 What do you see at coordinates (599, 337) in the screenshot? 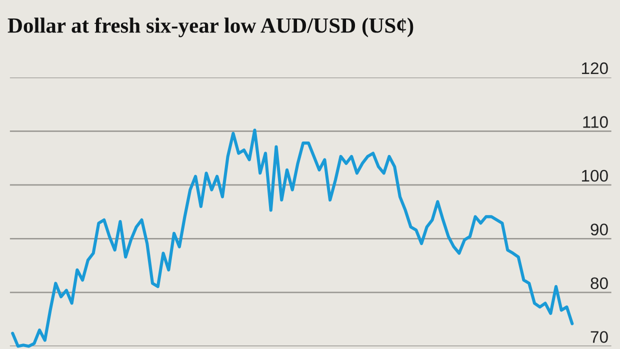
I see `y-tick-label: 70` at bounding box center [599, 337].